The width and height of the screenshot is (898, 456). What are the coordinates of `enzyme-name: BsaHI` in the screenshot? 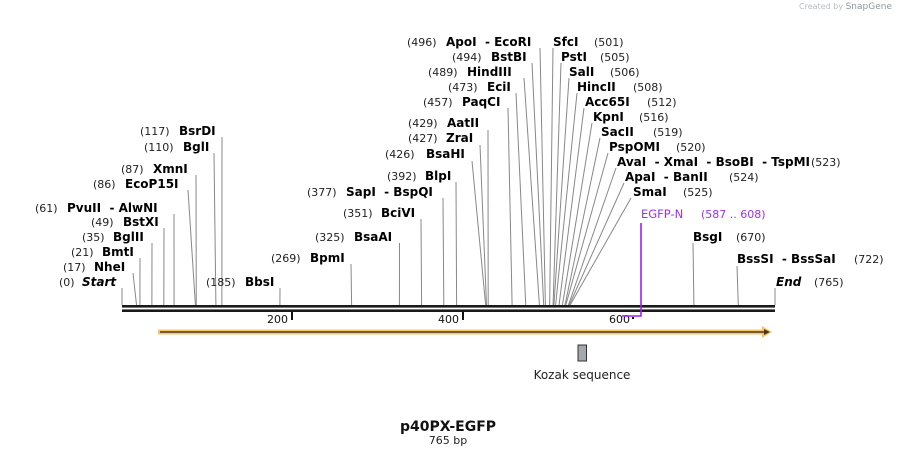 It's located at (445, 154).